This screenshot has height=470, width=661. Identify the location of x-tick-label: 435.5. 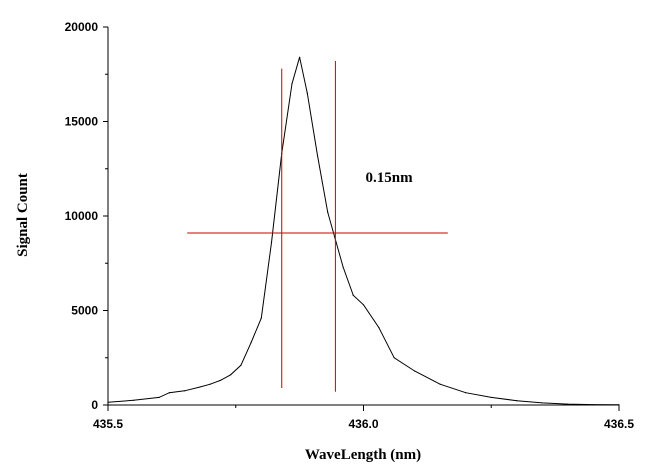
(108, 424).